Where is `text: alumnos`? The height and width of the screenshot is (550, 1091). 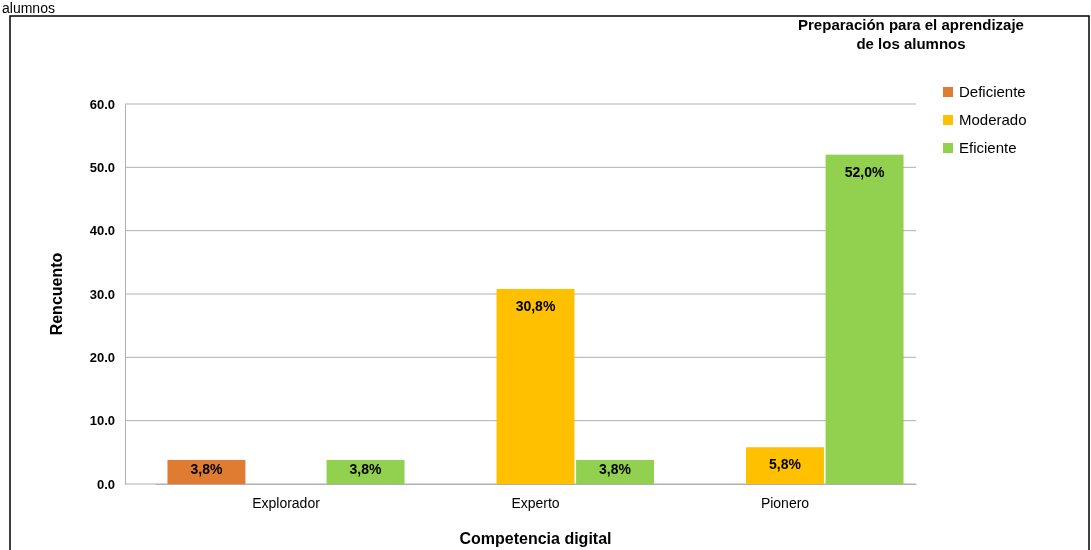
text: alumnos is located at coordinates (28, 8).